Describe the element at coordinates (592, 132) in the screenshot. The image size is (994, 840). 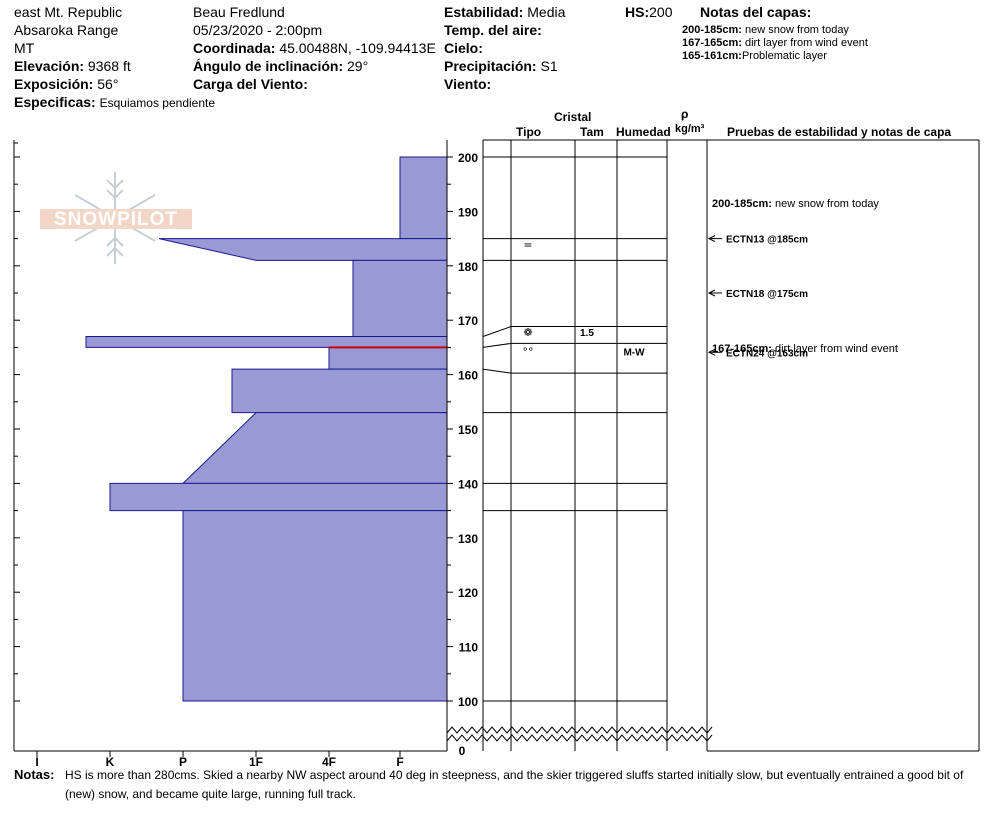
I see `col-size: Tam` at that location.